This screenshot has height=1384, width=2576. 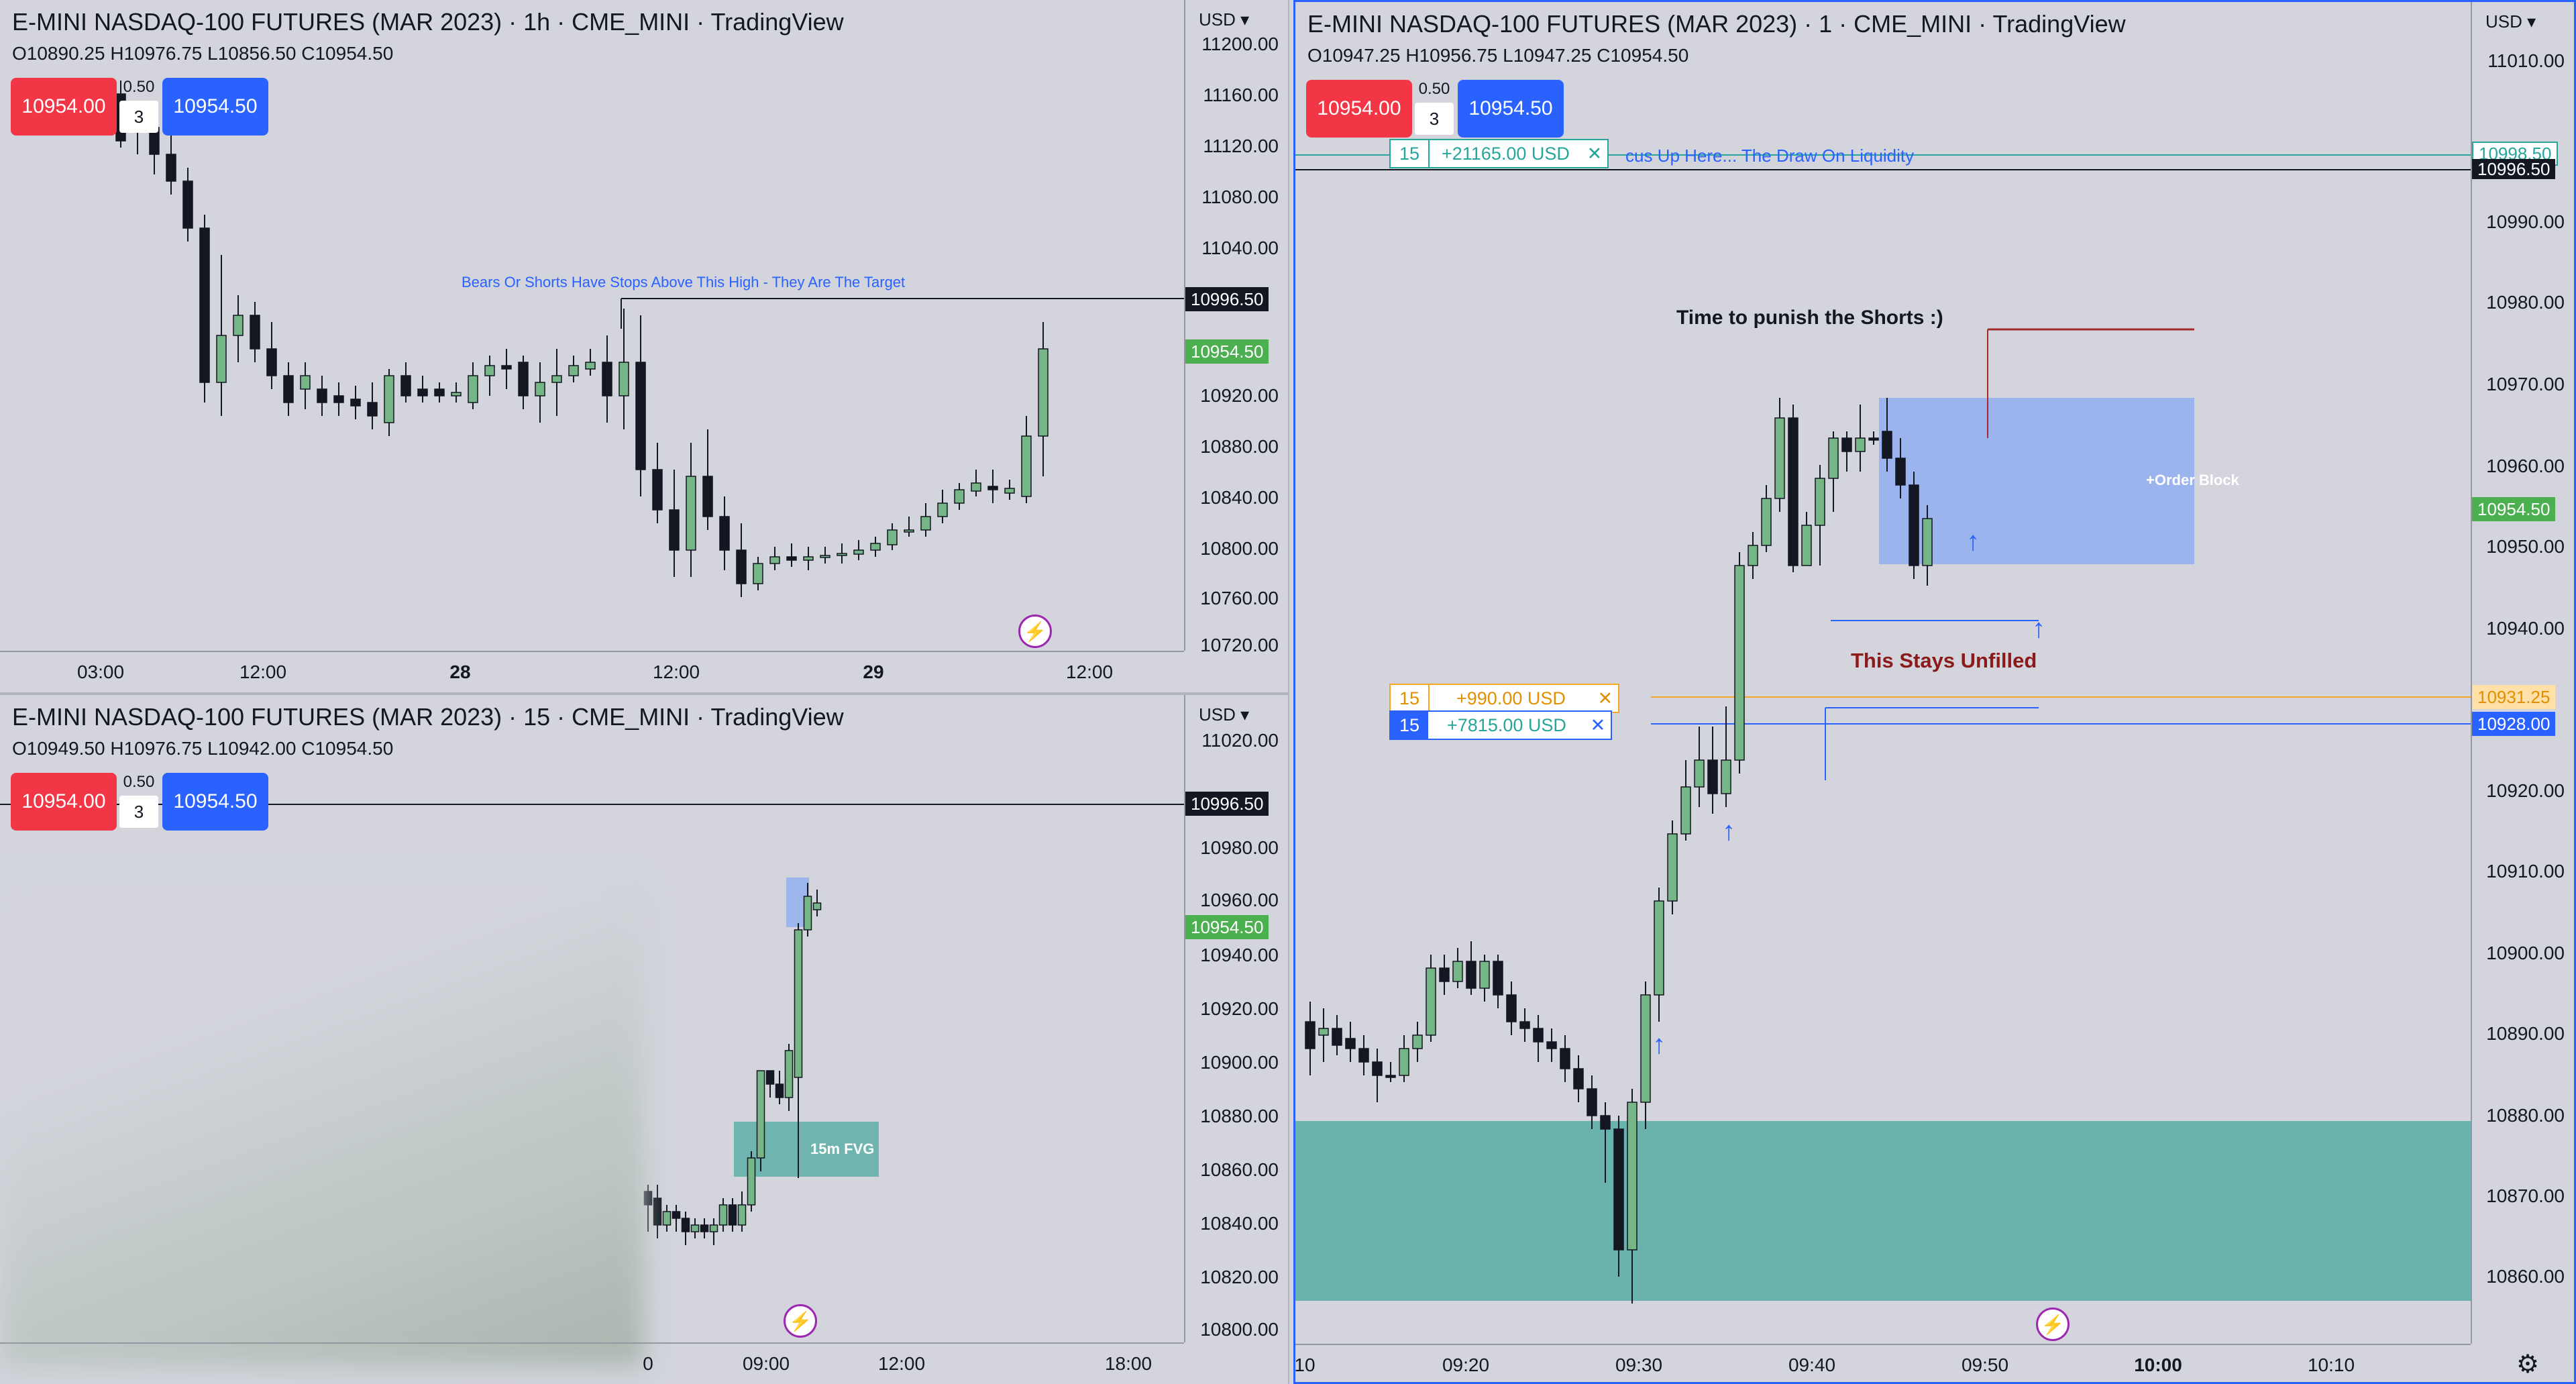 I want to click on price-tick: 10760.00, so click(x=1239, y=598).